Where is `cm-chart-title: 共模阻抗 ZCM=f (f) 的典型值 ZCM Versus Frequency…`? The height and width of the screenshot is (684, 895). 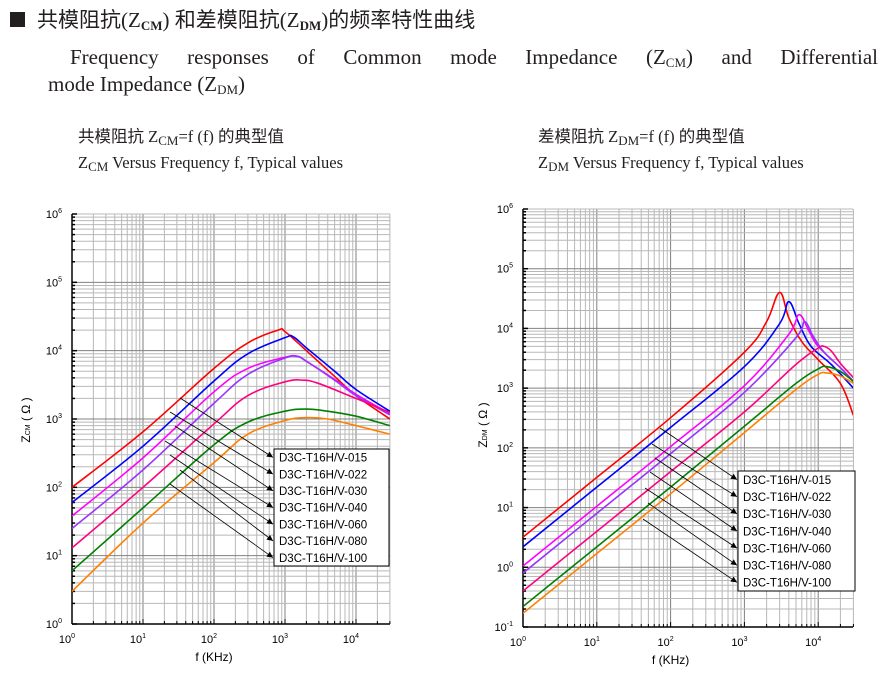 cm-chart-title: 共模阻抗 ZCM=f (f) 的典型值 ZCM Versus Frequency… is located at coordinates (211, 150).